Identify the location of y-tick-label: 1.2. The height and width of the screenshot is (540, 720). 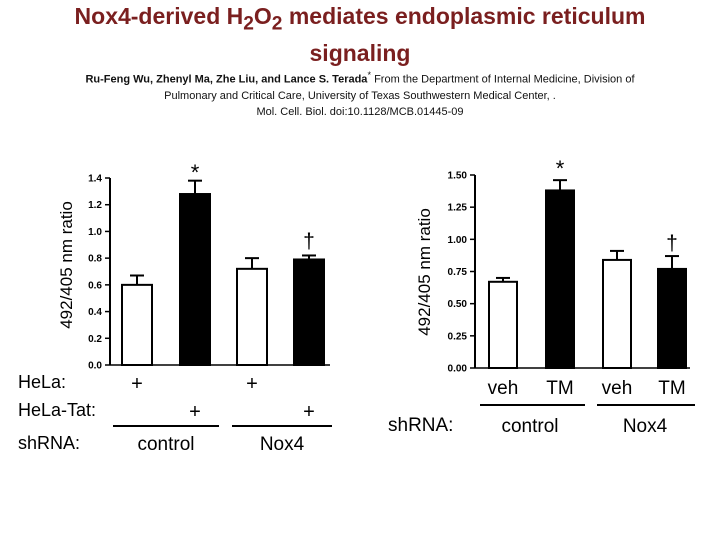
(95, 205).